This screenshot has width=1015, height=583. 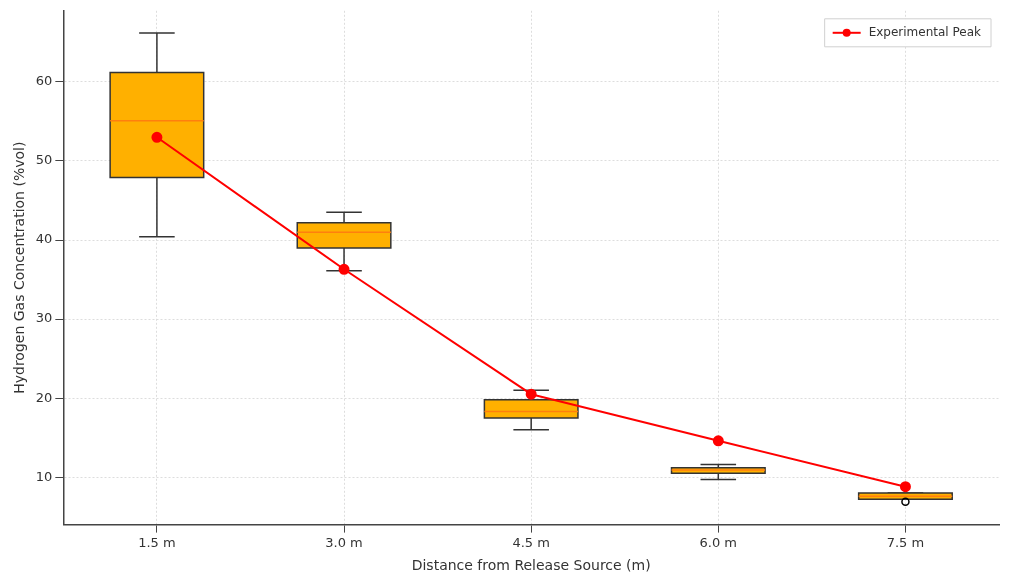 What do you see at coordinates (925, 31) in the screenshot?
I see `legend-label: Experimental Peak` at bounding box center [925, 31].